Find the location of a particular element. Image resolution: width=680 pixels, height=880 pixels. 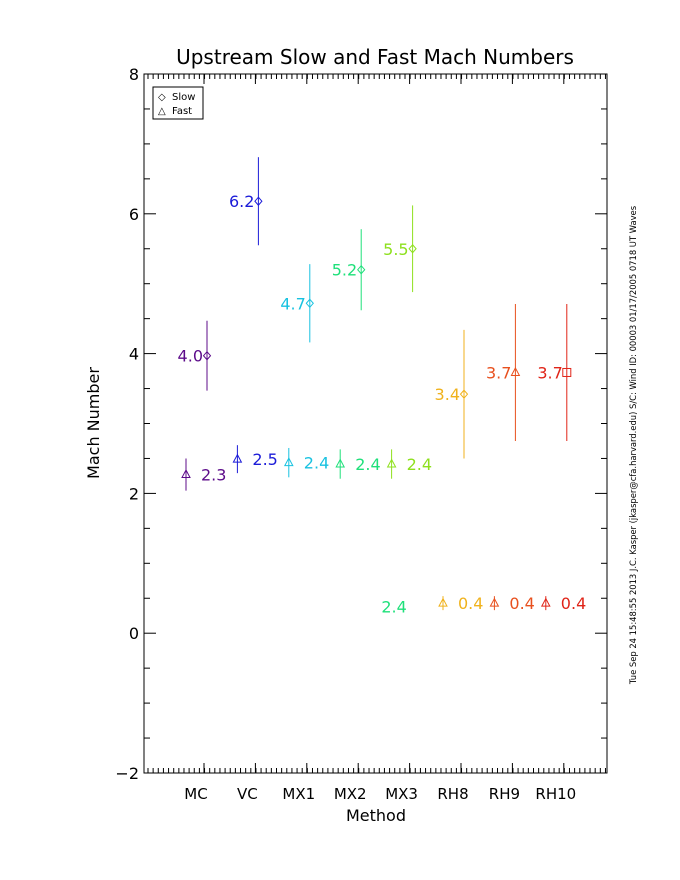

x-axis-label: Method is located at coordinates (376, 815).